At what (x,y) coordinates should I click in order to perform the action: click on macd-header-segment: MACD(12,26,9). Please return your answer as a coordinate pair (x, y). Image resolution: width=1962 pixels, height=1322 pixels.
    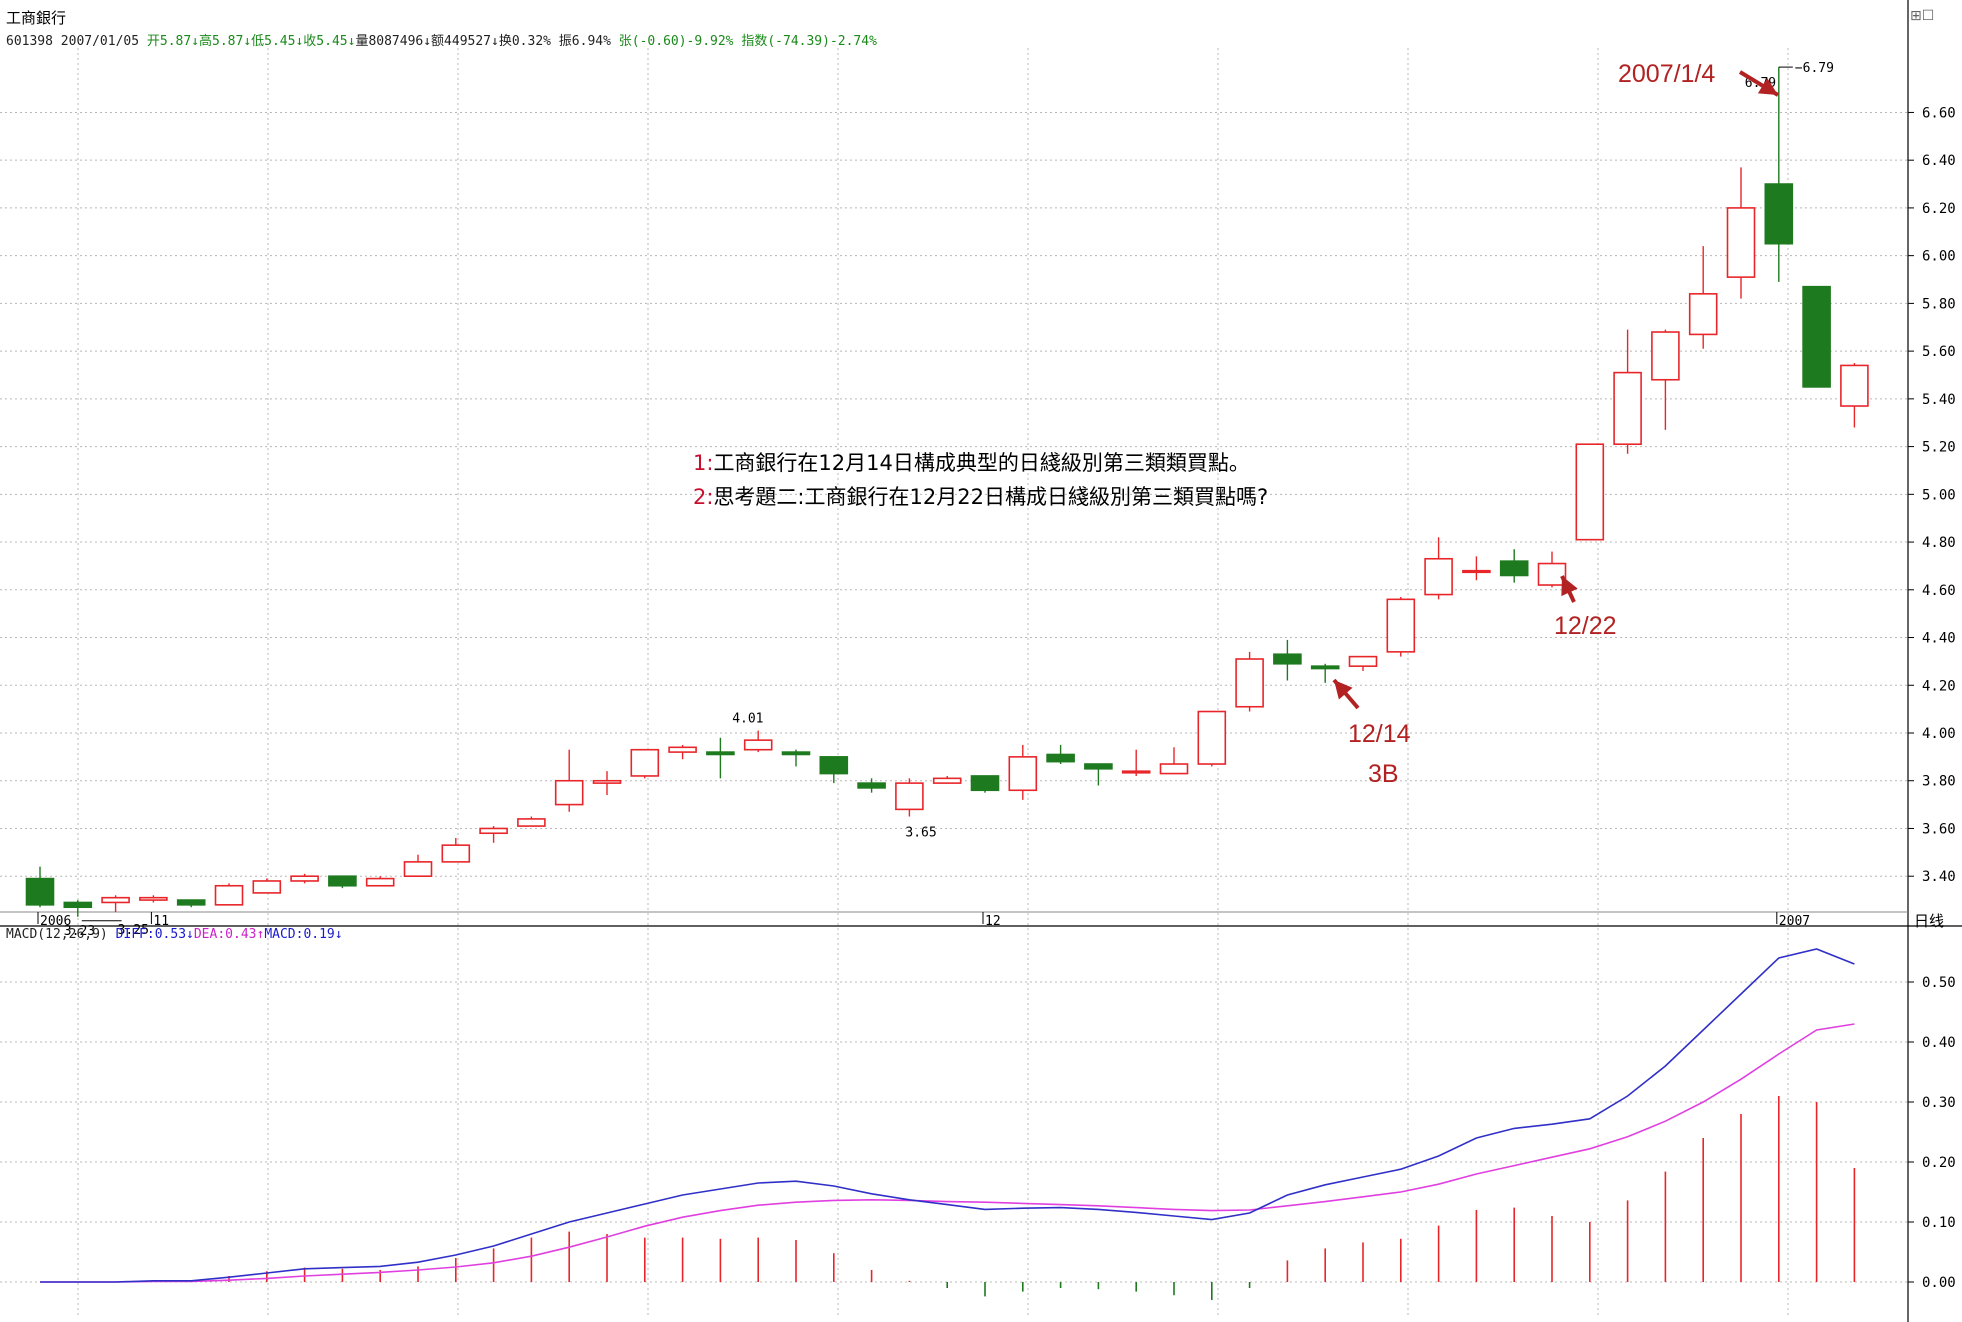
    Looking at the image, I should click on (61, 934).